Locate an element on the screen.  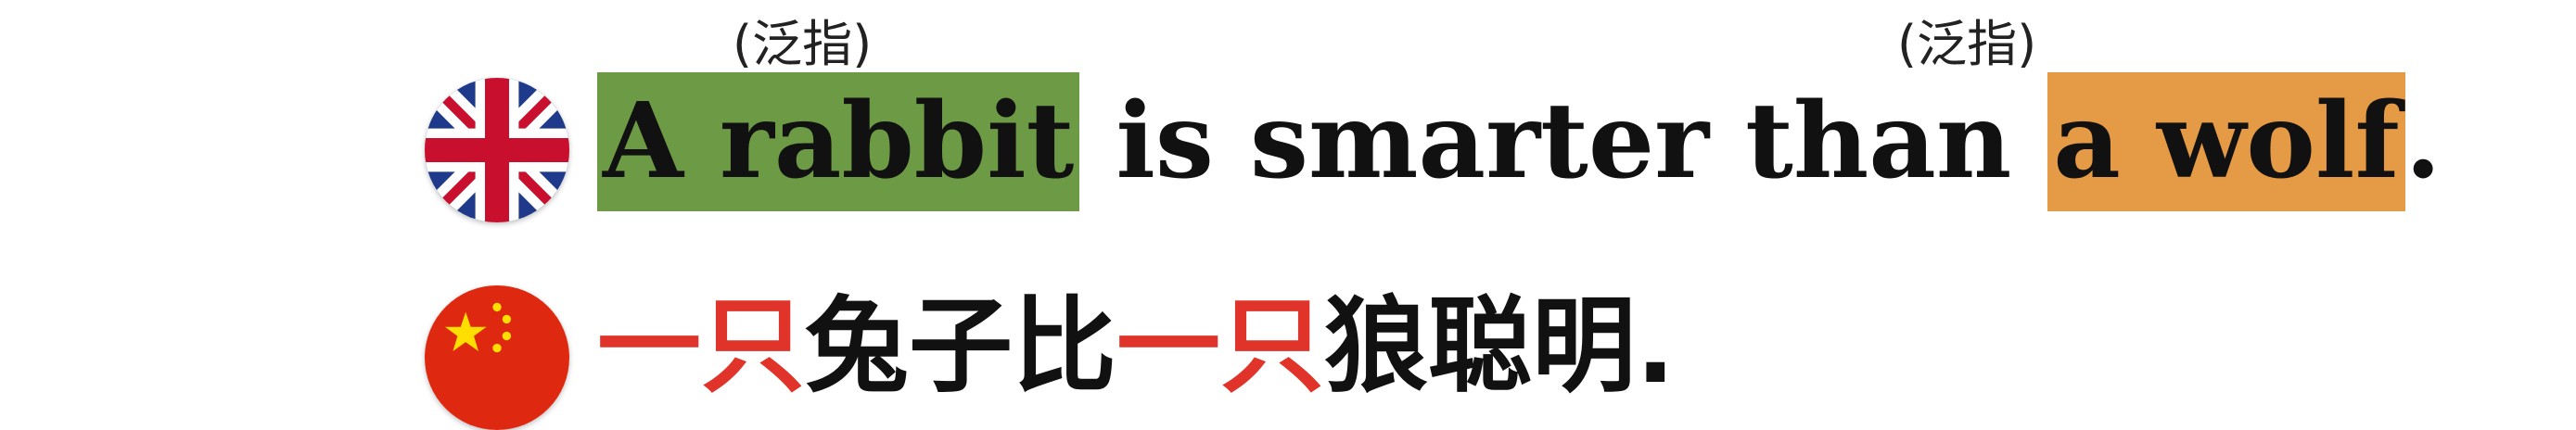
chinese-text-1: 兔子比 is located at coordinates (961, 347).